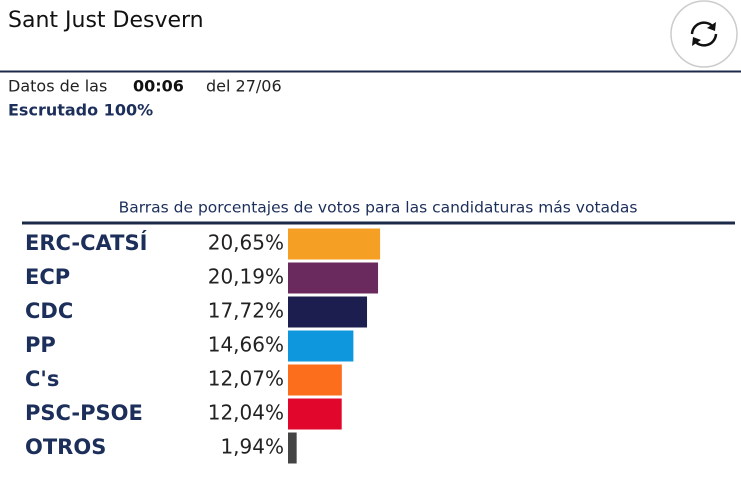  What do you see at coordinates (86, 242) in the screenshot?
I see `category-label: ERC-CATSÍ` at bounding box center [86, 242].